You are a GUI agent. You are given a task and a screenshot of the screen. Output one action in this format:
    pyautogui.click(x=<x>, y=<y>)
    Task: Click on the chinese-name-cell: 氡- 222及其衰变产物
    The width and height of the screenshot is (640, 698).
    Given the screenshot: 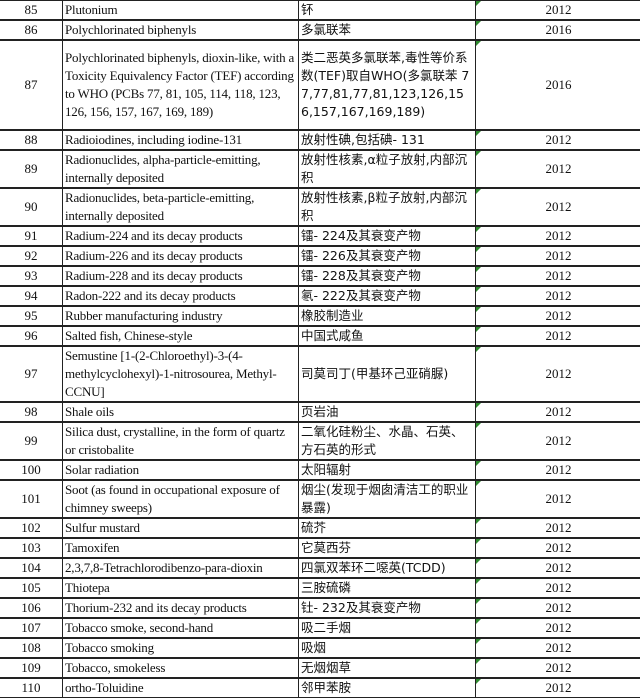 What is the action you would take?
    pyautogui.click(x=387, y=296)
    